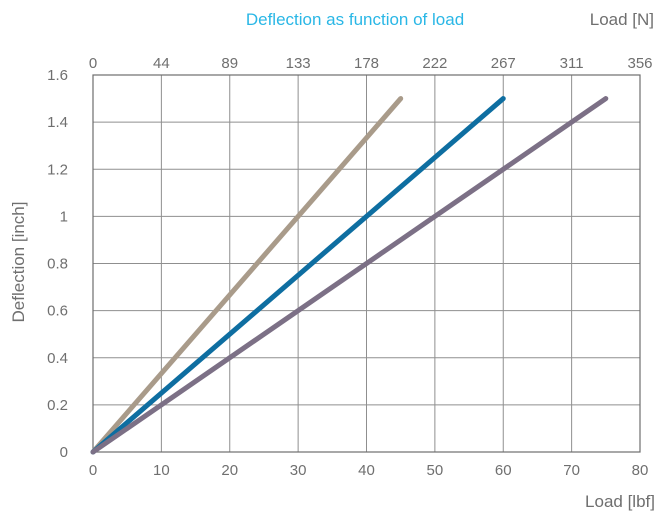  Describe the element at coordinates (503, 470) in the screenshot. I see `x-tick-label: 60` at that location.